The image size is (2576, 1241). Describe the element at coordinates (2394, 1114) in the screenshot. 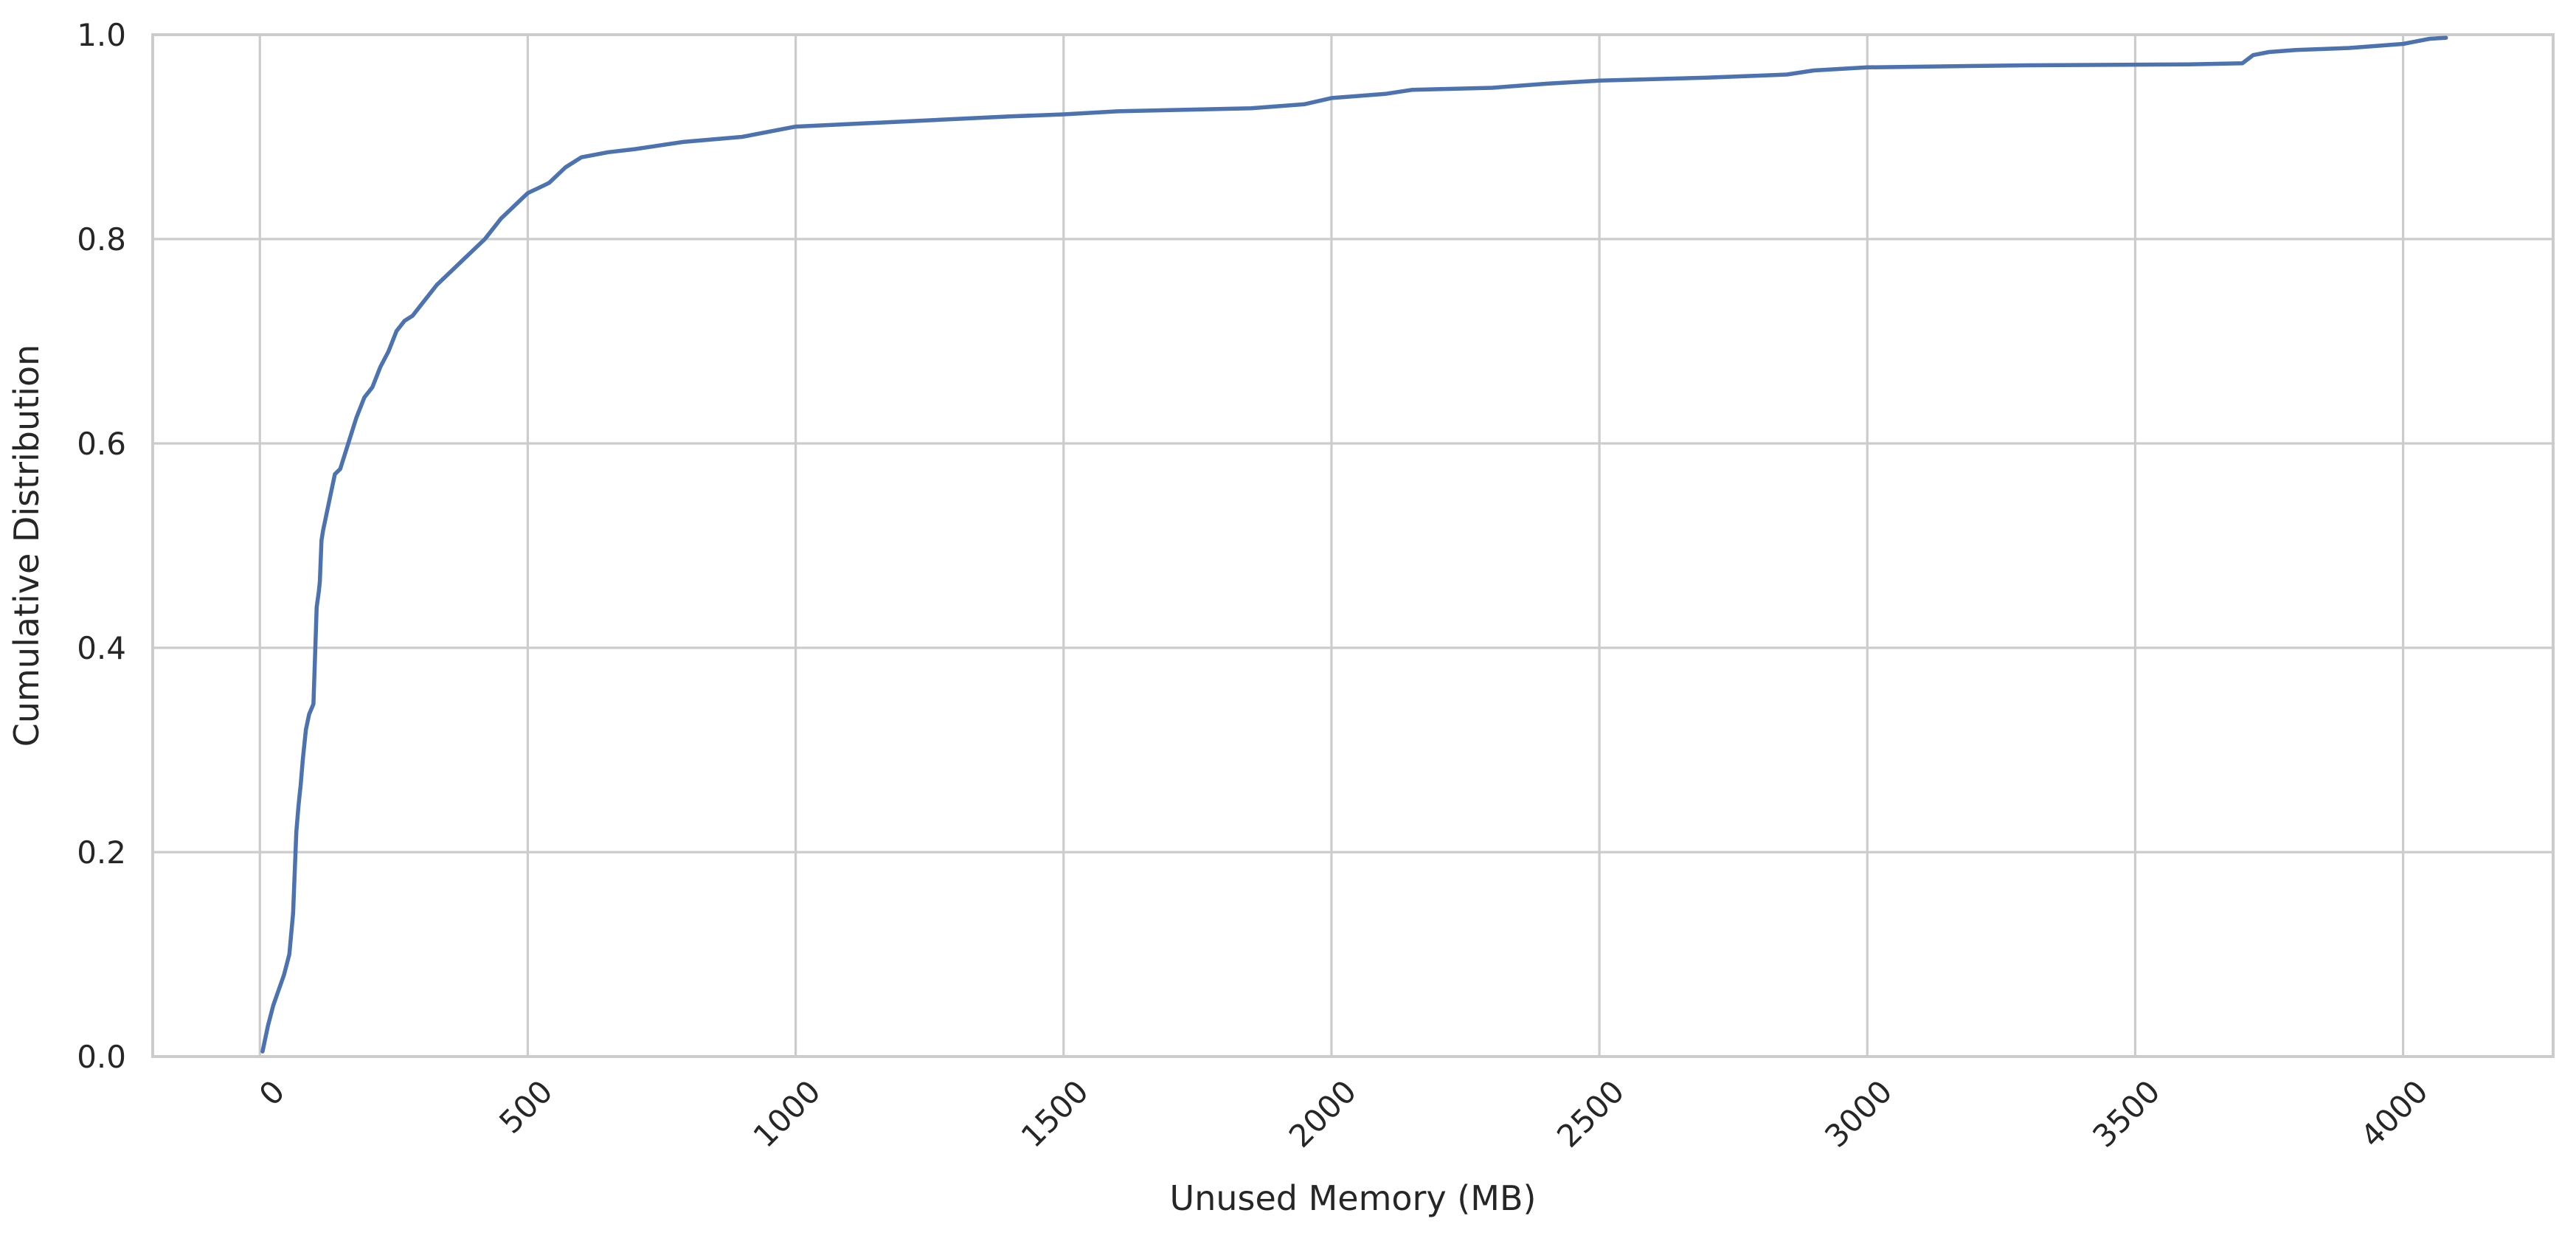

I see `x-tick-label: 4000` at that location.